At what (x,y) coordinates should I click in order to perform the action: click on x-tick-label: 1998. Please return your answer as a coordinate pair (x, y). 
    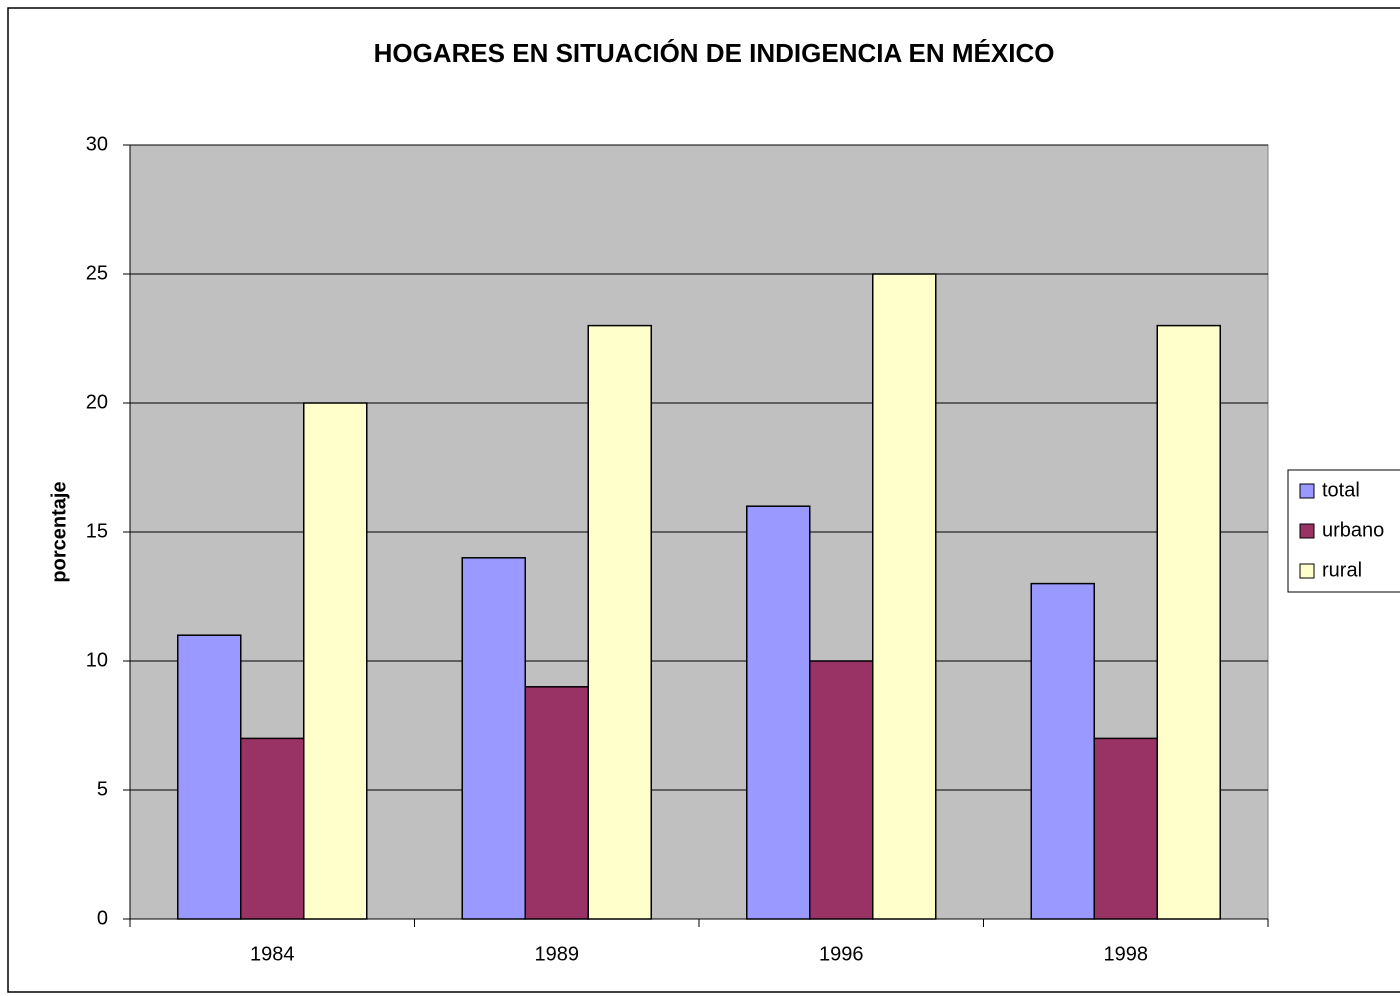
    Looking at the image, I should click on (1126, 954).